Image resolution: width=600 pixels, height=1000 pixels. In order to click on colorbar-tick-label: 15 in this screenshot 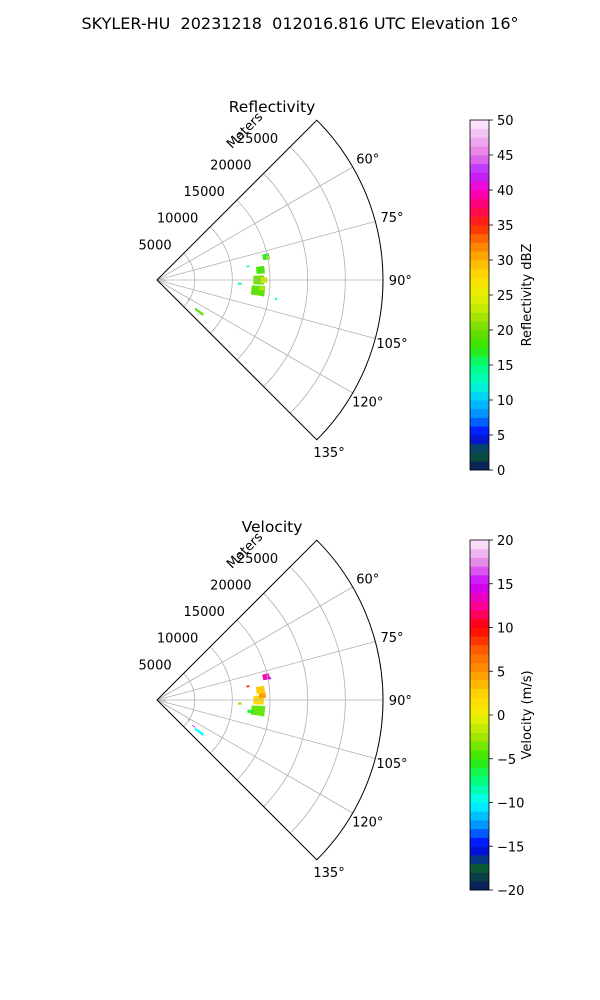, I will do `click(505, 585)`.